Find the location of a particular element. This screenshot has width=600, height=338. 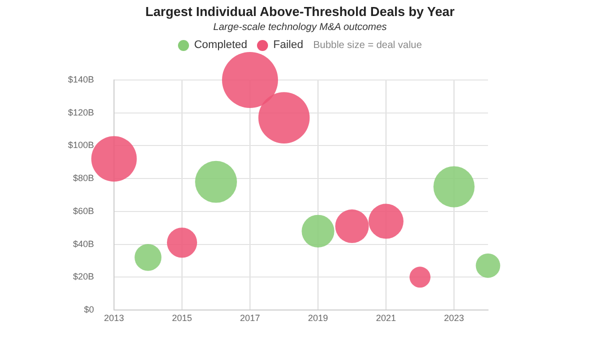

x-tick-label: 2021 is located at coordinates (386, 317).